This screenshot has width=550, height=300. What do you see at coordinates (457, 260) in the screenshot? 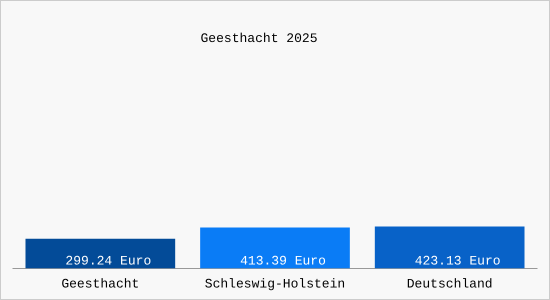
I see `data-label: 423.13 Euro` at bounding box center [457, 260].